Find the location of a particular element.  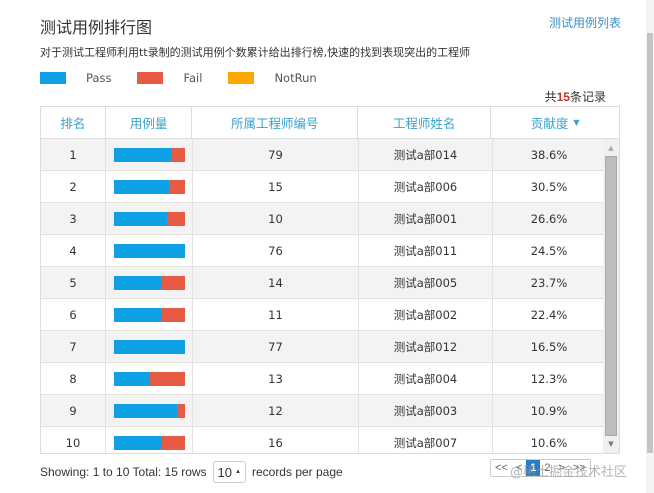

cell-engineer-id: 12 is located at coordinates (276, 410).